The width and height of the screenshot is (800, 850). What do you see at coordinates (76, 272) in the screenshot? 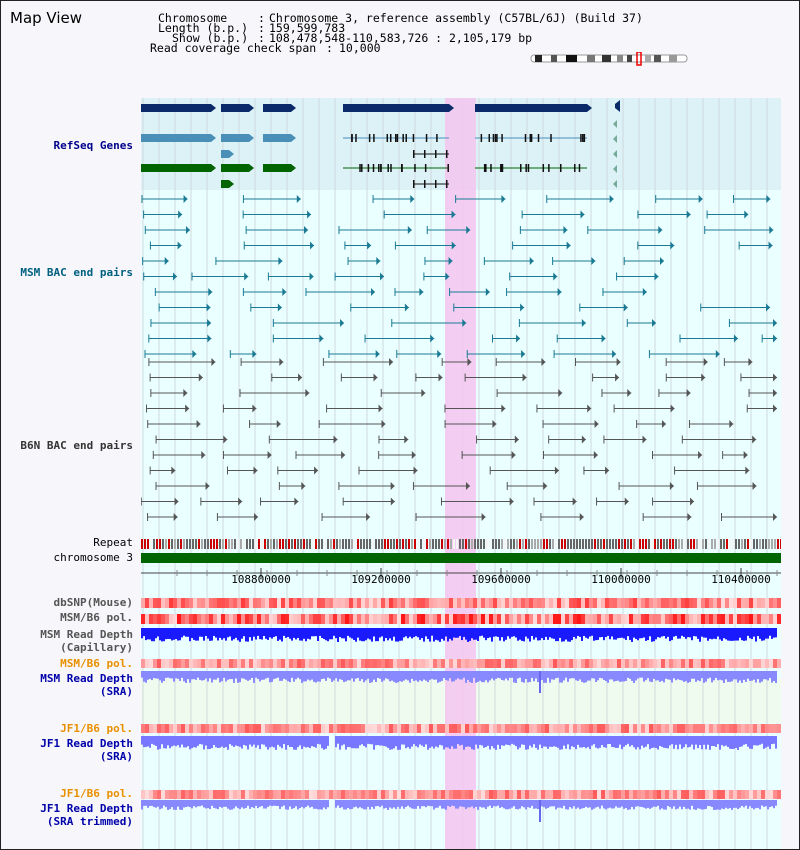
I see `track-label-msm-bac: MSM BAC end pairs` at bounding box center [76, 272].